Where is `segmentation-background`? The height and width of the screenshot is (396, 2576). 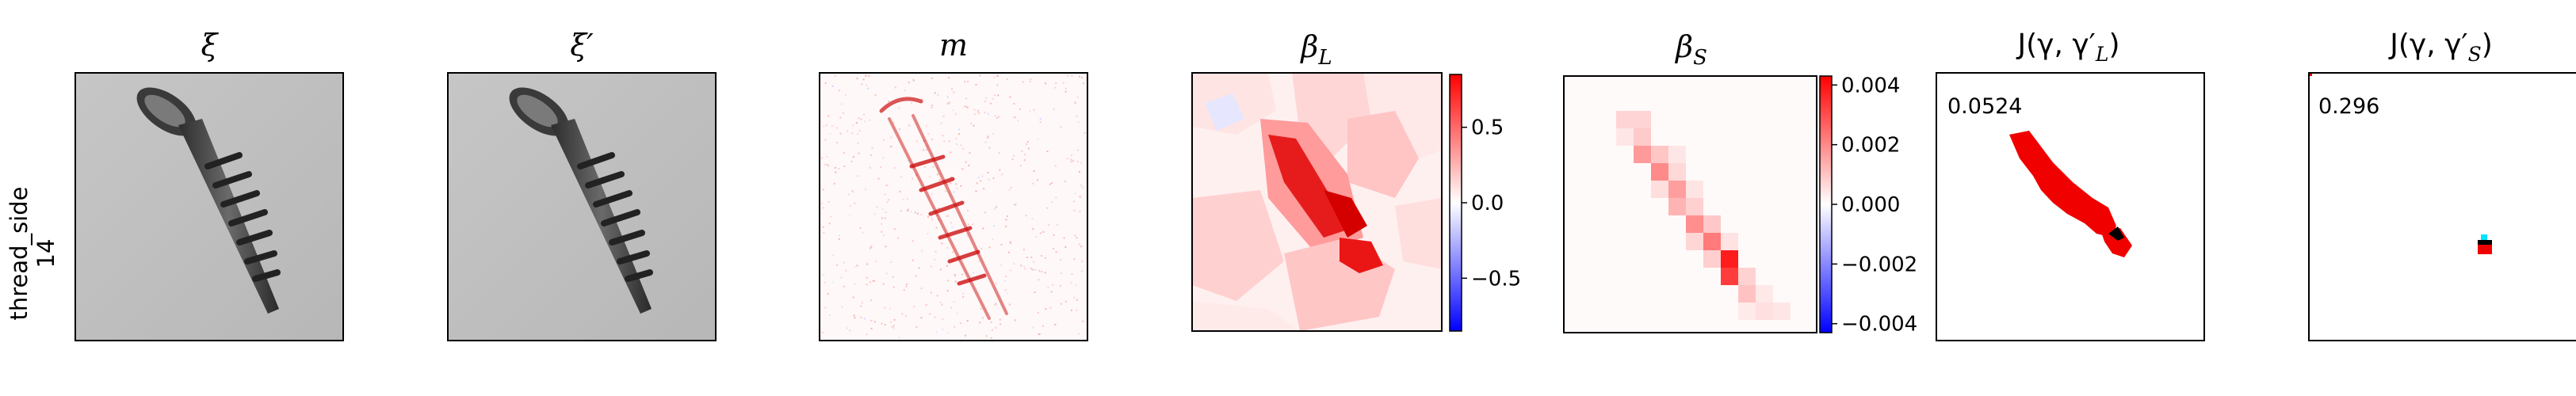
segmentation-background is located at coordinates (2442, 207).